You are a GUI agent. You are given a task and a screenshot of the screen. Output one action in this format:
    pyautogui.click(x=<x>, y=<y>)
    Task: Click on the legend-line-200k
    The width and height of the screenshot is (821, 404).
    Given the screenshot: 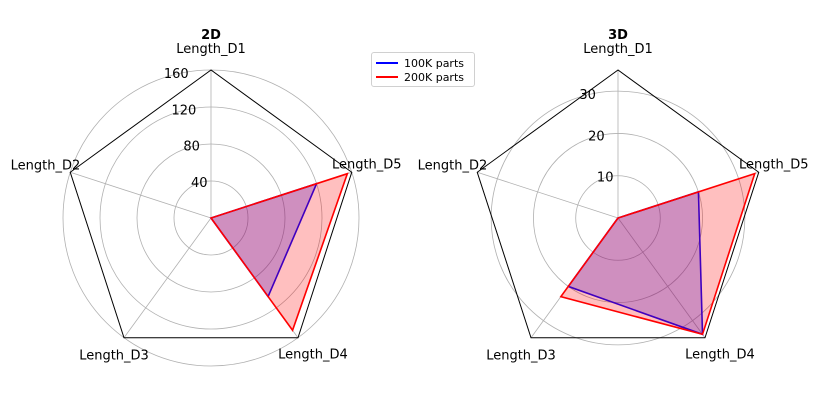 What is the action you would take?
    pyautogui.click(x=387, y=77)
    